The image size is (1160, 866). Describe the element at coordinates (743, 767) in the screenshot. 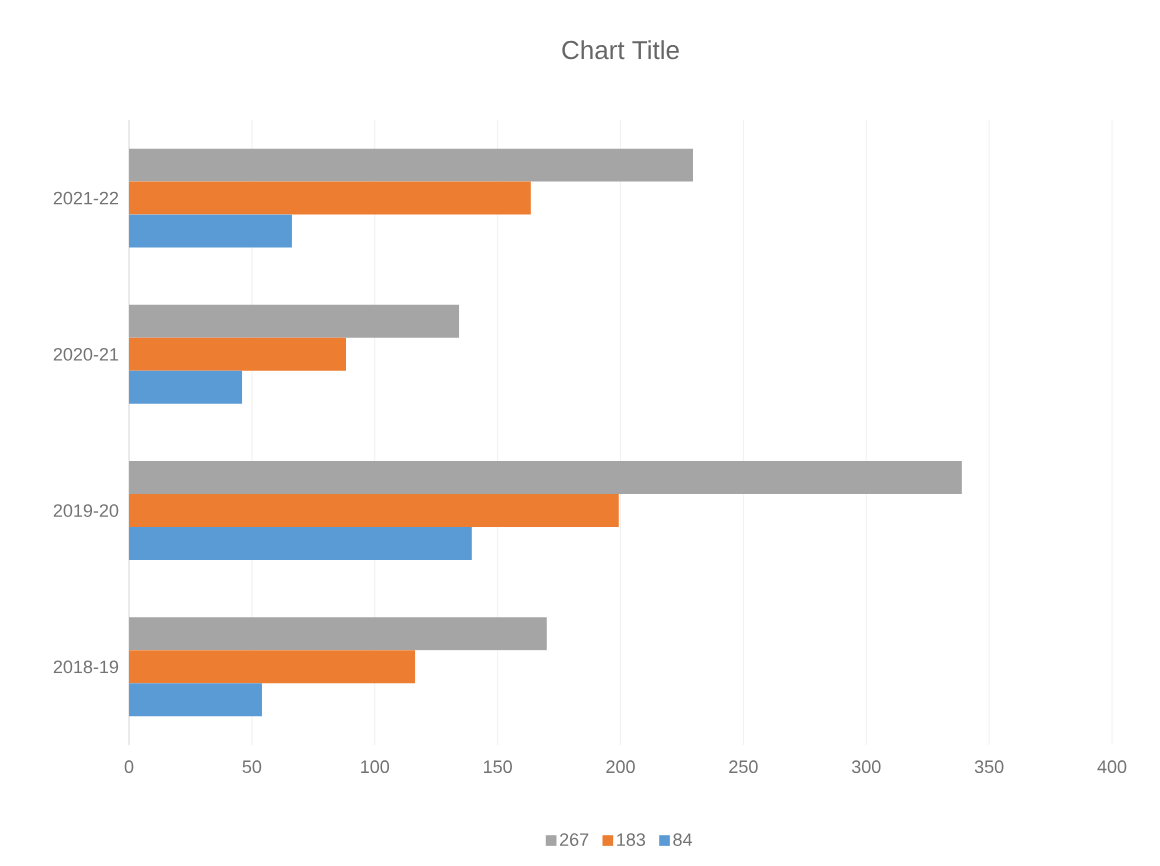

I see `x-tick-label: 250` at that location.